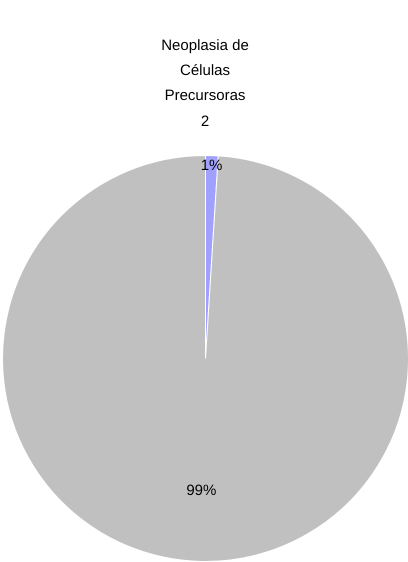 This screenshot has width=408, height=562. Describe the element at coordinates (211, 165) in the screenshot. I see `data-label: 1%` at that location.